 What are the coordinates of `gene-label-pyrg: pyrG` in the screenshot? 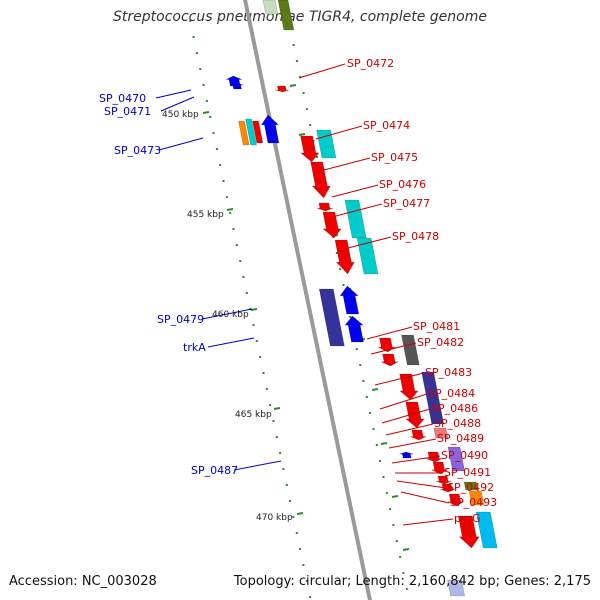 It's located at (467, 518).